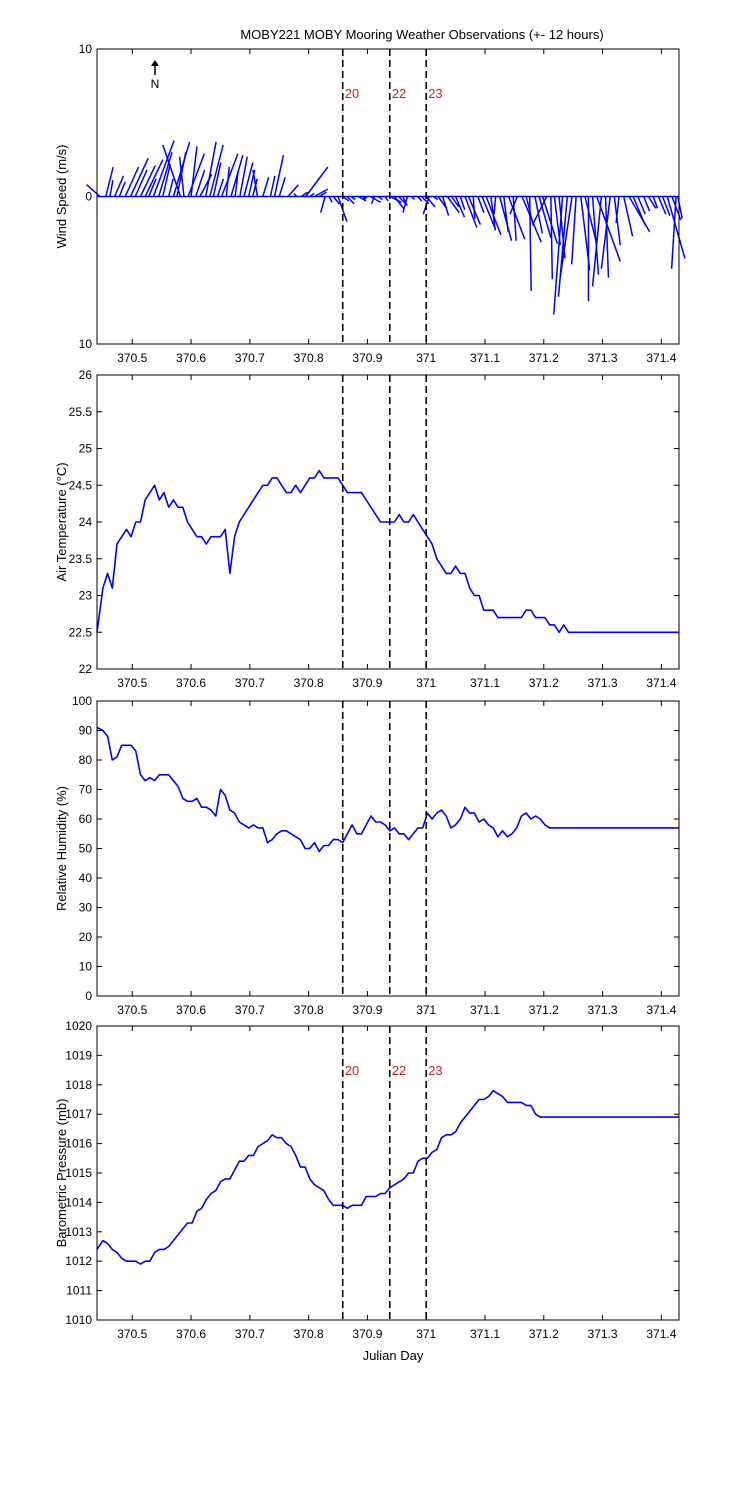 Image resolution: width=750 pixels, height=1500 pixels. I want to click on y-tick-label: 1013, so click(78, 1232).